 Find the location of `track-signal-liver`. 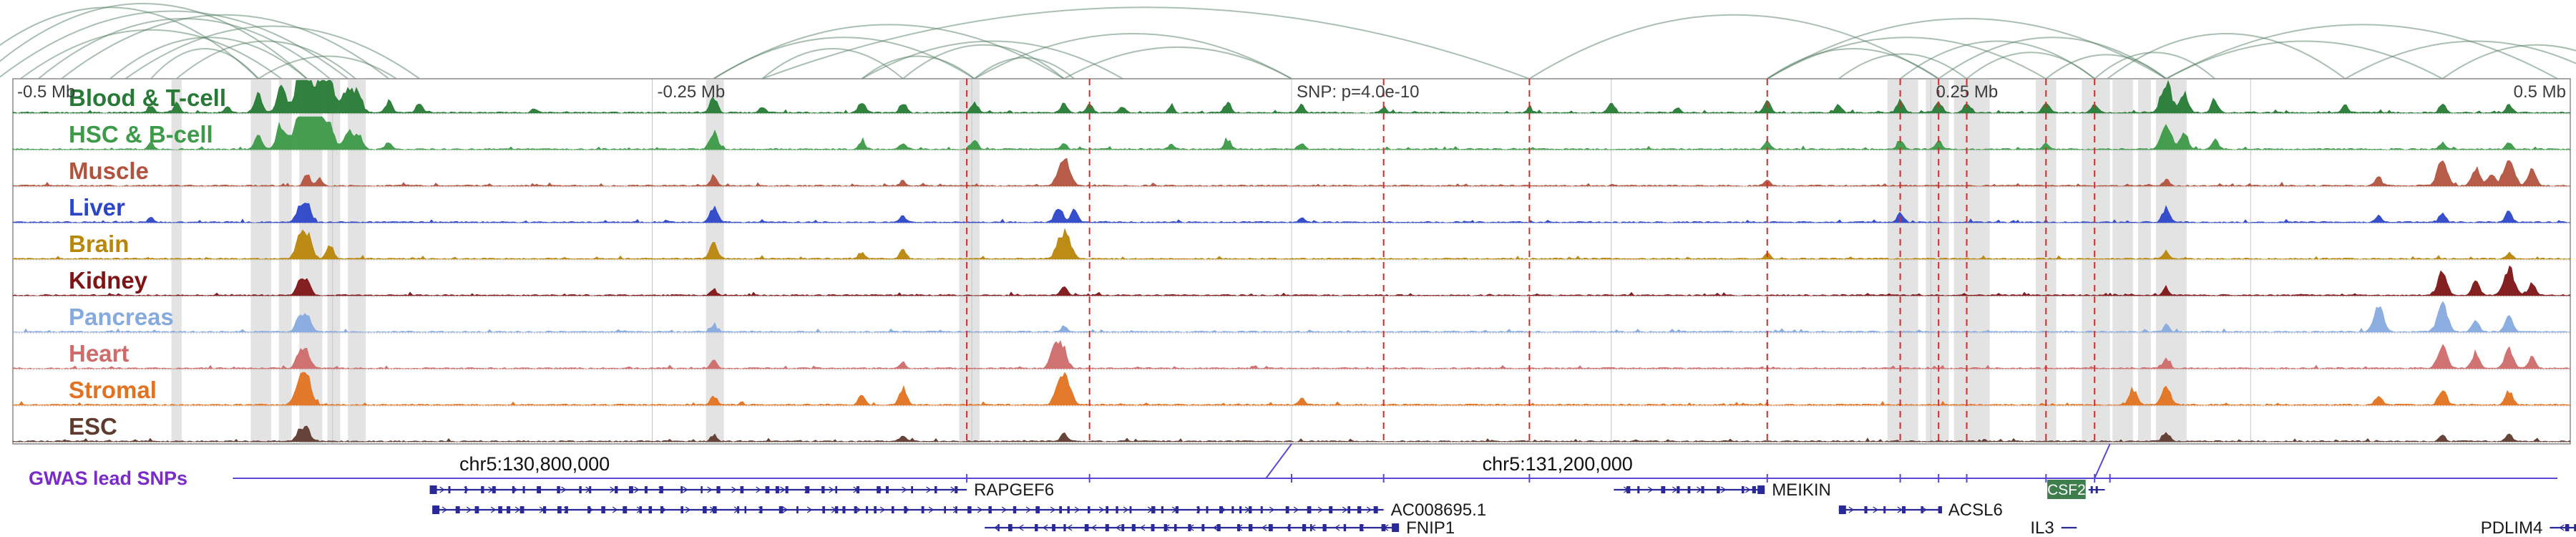

track-signal-liver is located at coordinates (1291, 213).